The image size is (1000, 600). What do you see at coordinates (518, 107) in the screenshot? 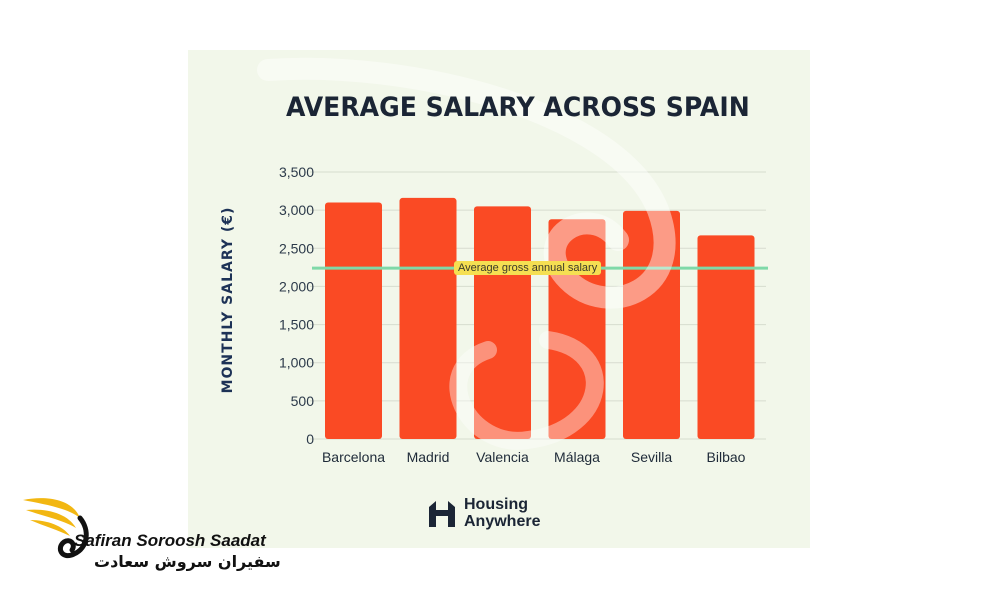
I see `chart-title: AVERAGE SALARY ACROSS SPAIN` at bounding box center [518, 107].